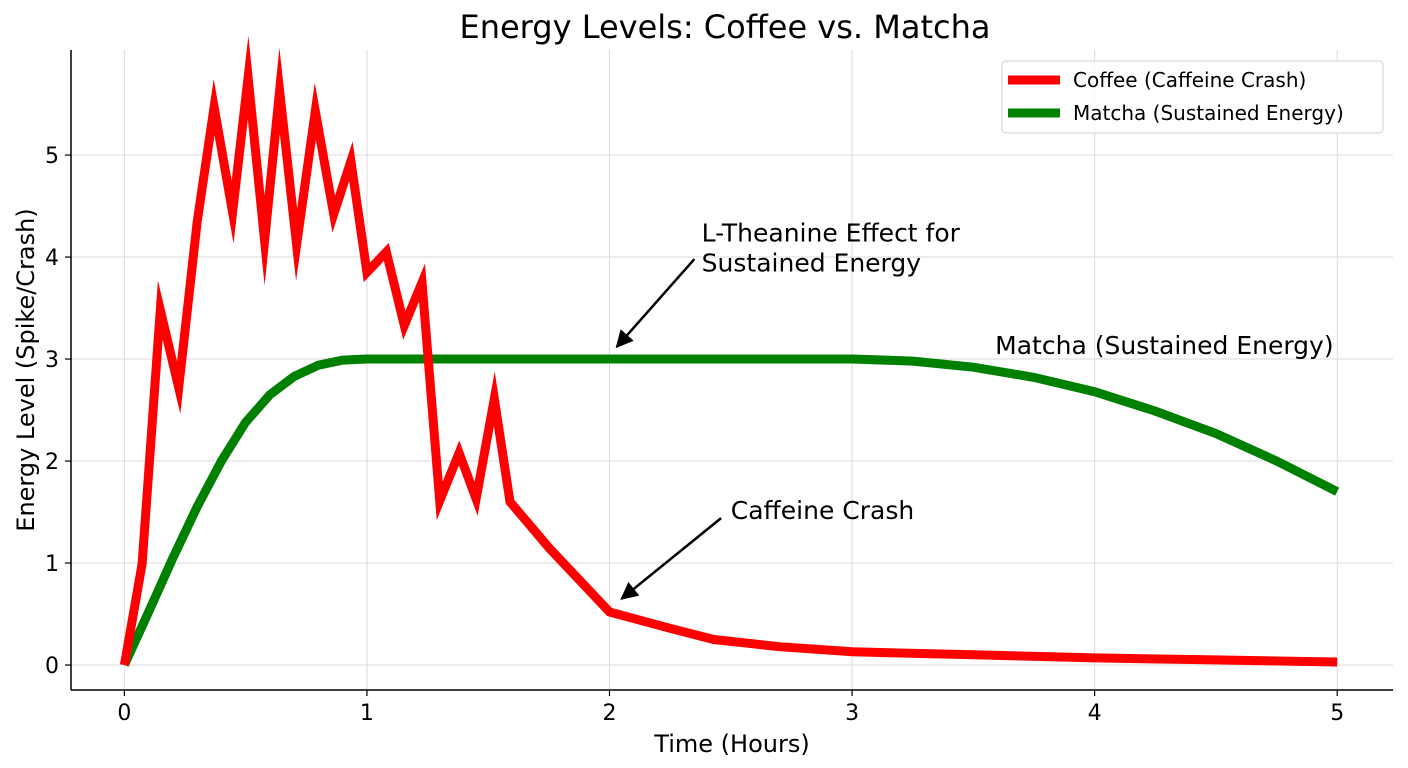  I want to click on x-tick-label: 4, so click(1095, 713).